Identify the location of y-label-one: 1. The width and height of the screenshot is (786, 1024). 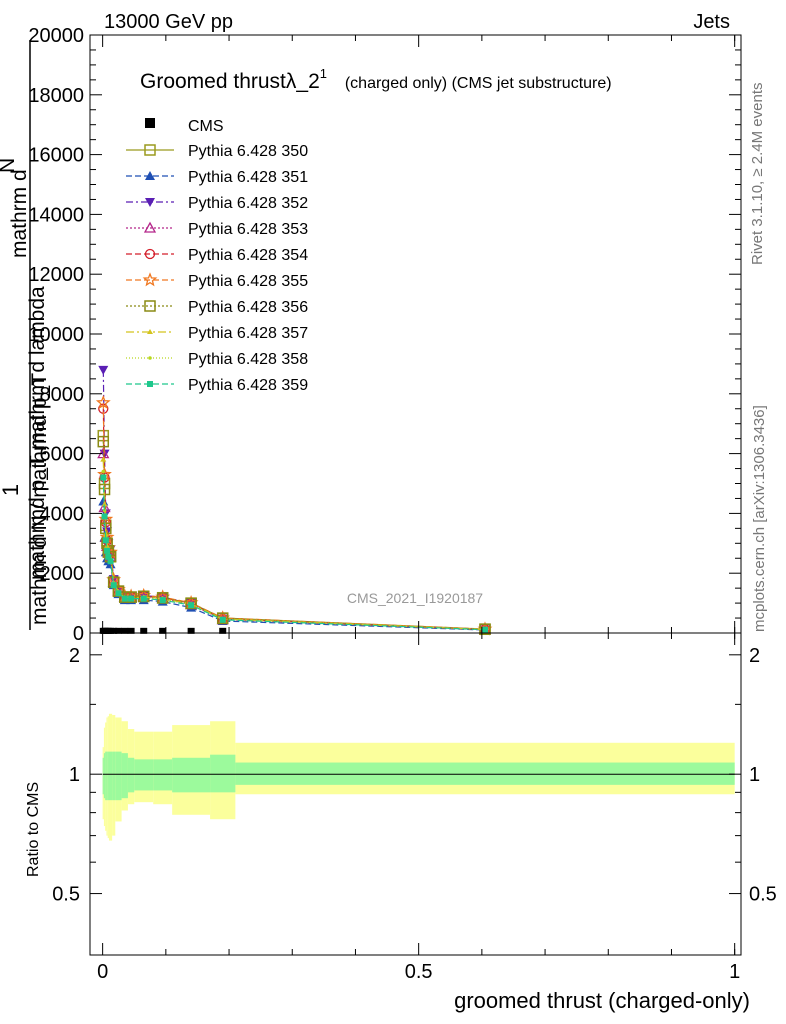
(11, 490).